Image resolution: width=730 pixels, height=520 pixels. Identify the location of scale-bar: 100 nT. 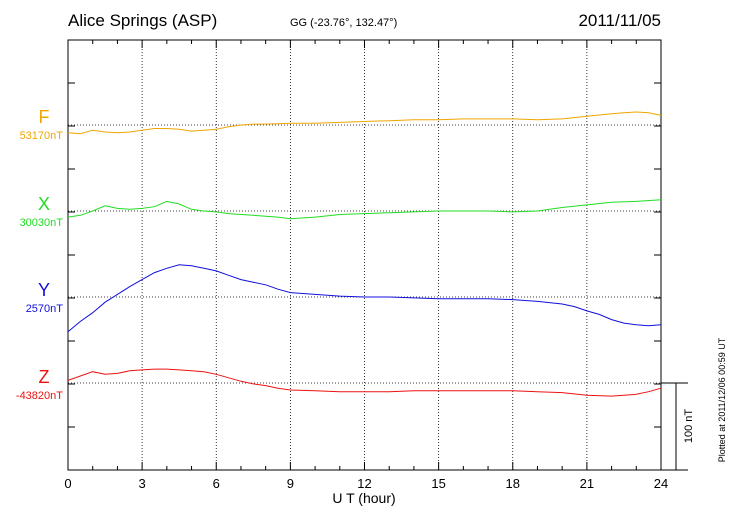
(678, 426).